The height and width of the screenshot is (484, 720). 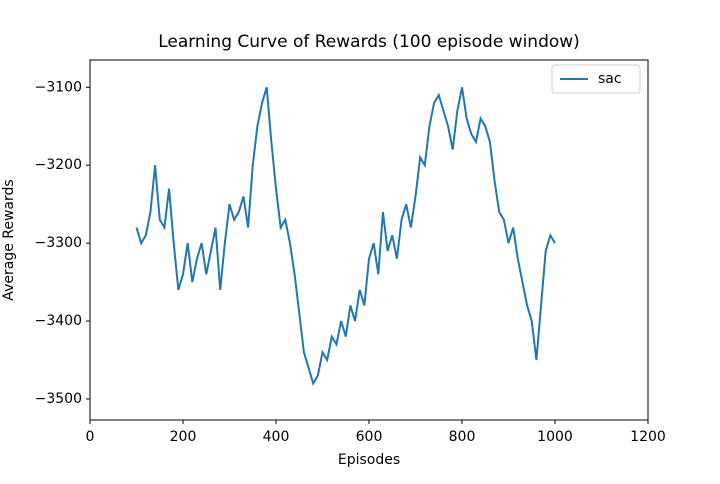 What do you see at coordinates (369, 460) in the screenshot?
I see `x-axis-label: Episodes` at bounding box center [369, 460].